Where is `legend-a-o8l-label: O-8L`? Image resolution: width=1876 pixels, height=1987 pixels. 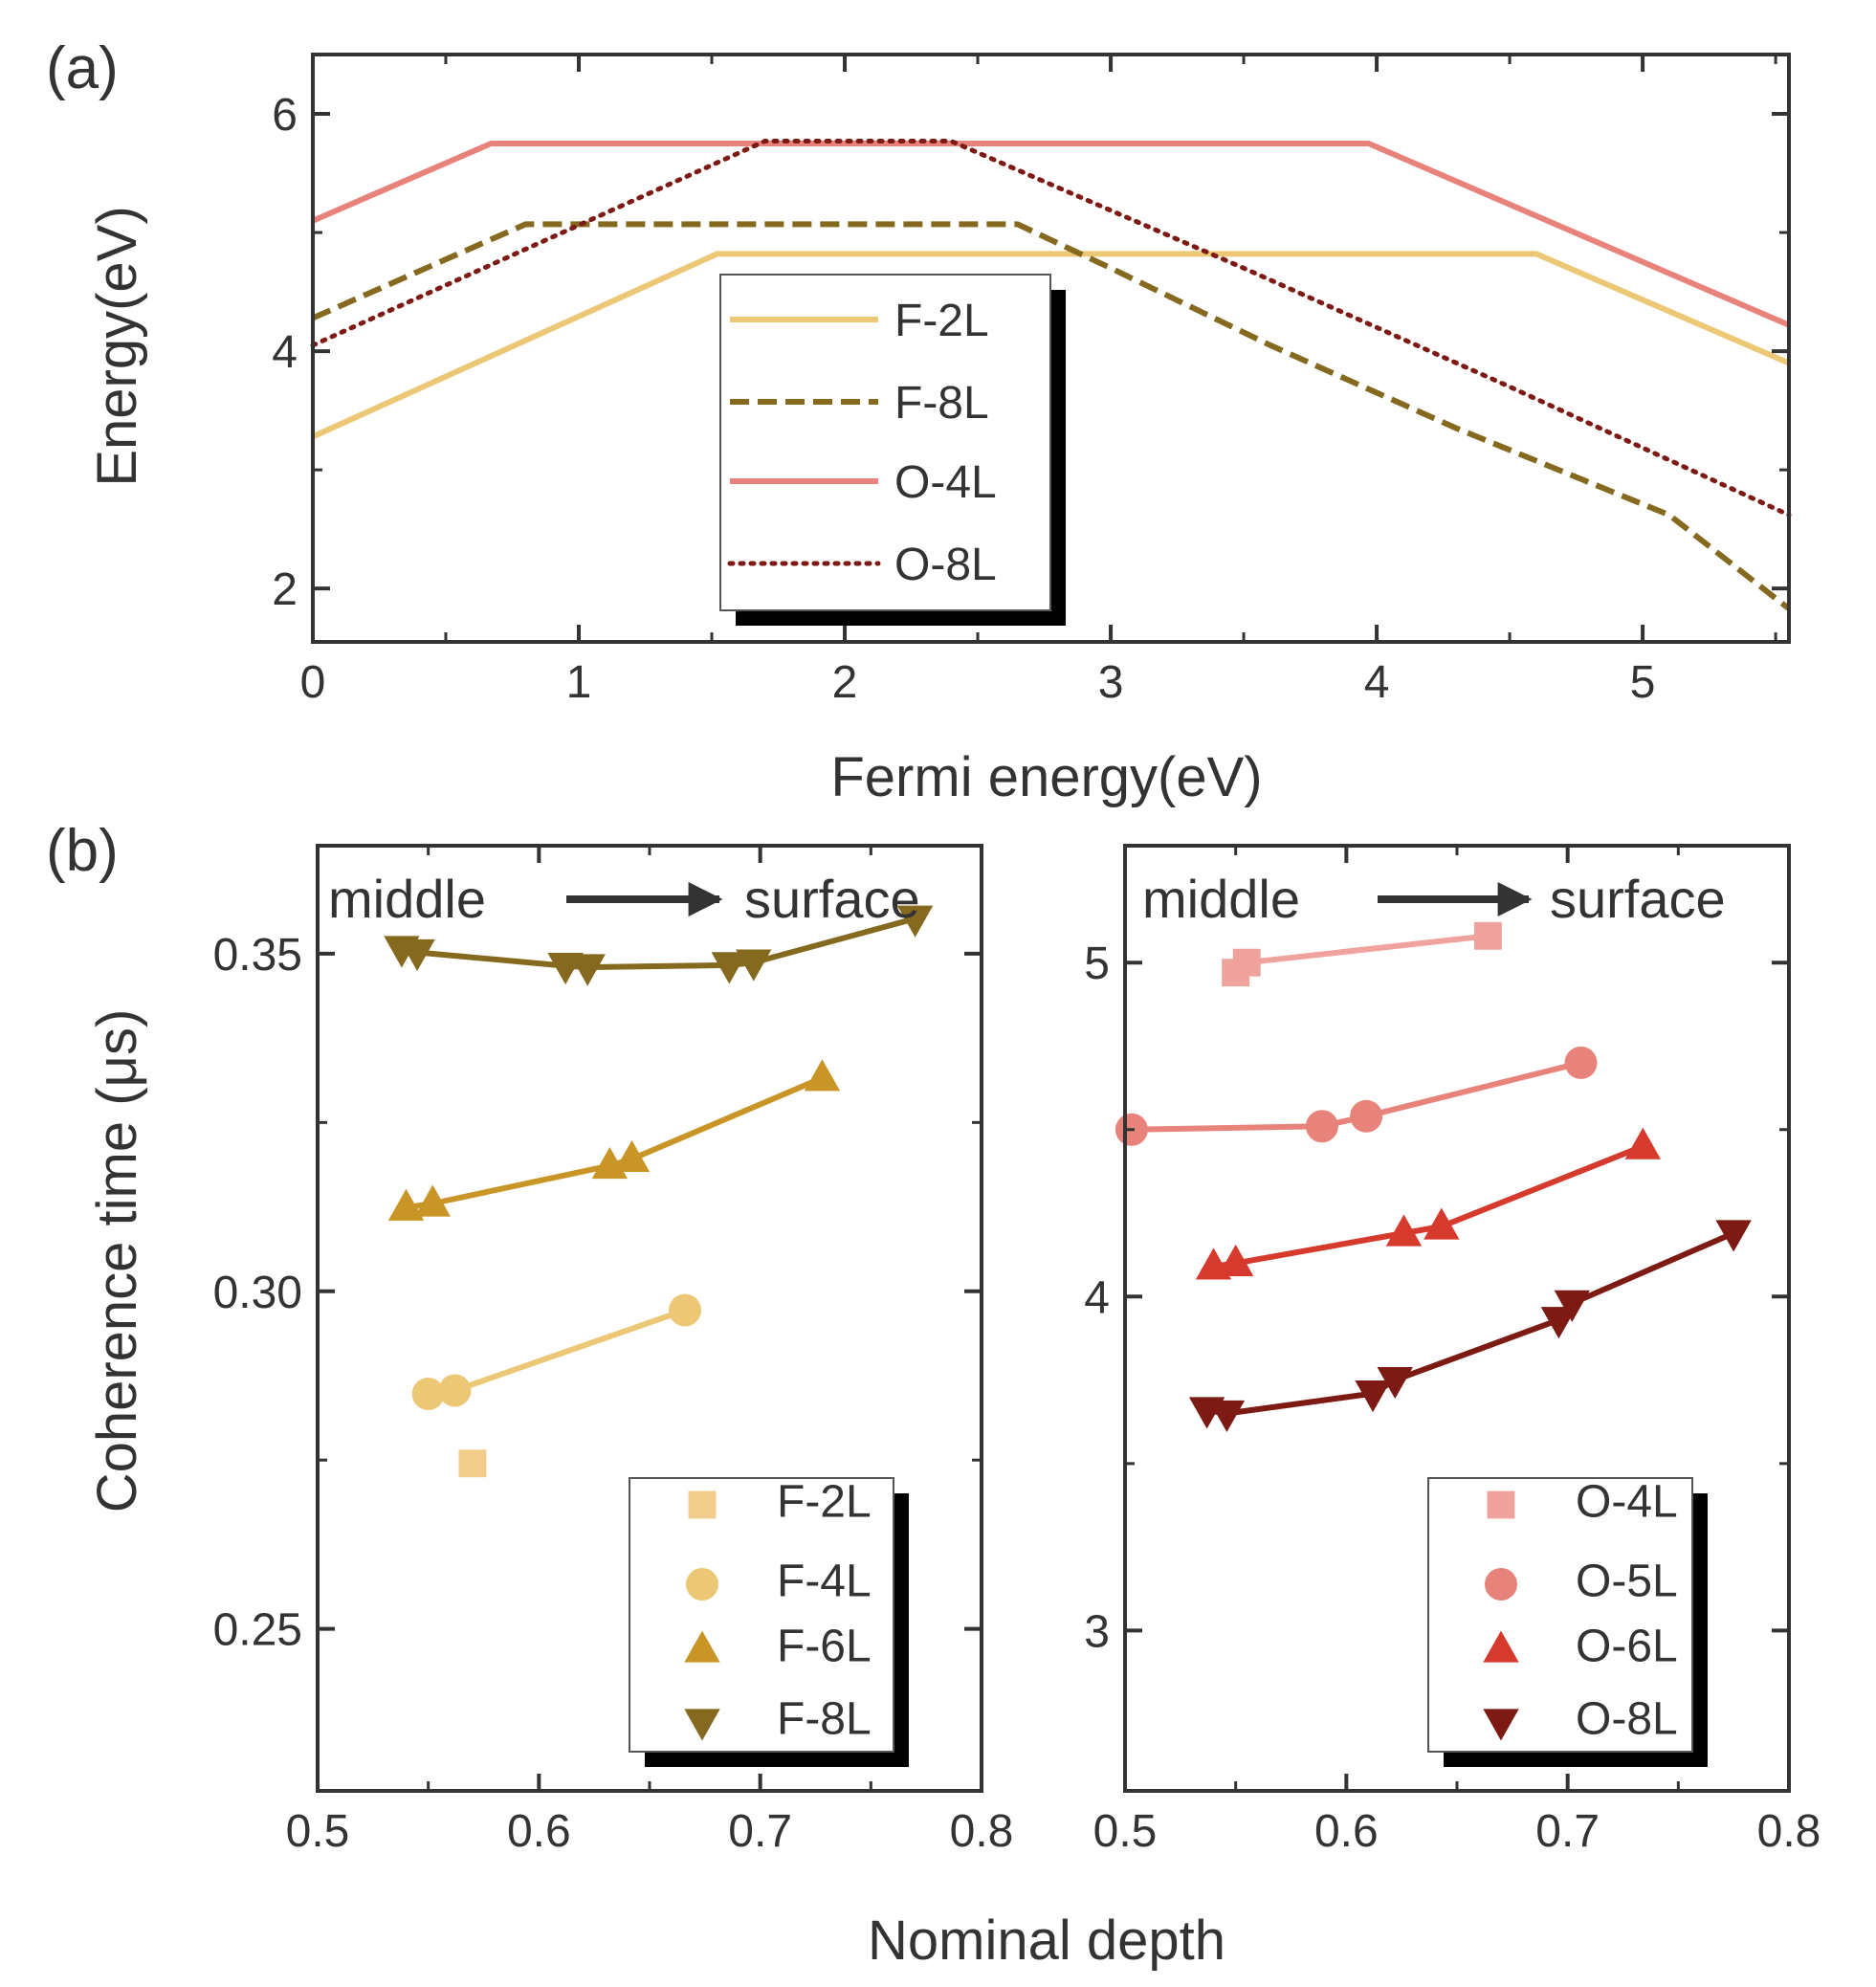
legend-a-o8l-label: O-8L is located at coordinates (945, 565).